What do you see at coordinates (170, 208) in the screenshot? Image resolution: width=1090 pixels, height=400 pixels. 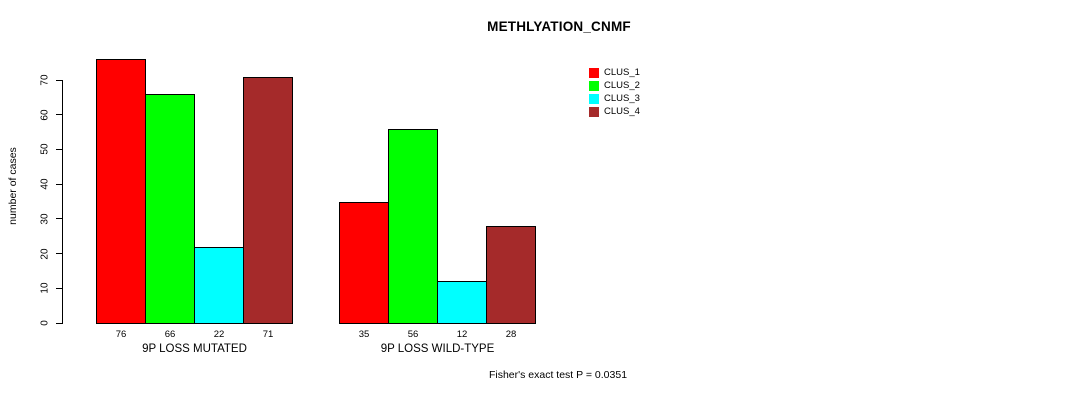 I see `bar-clus_2-group1` at bounding box center [170, 208].